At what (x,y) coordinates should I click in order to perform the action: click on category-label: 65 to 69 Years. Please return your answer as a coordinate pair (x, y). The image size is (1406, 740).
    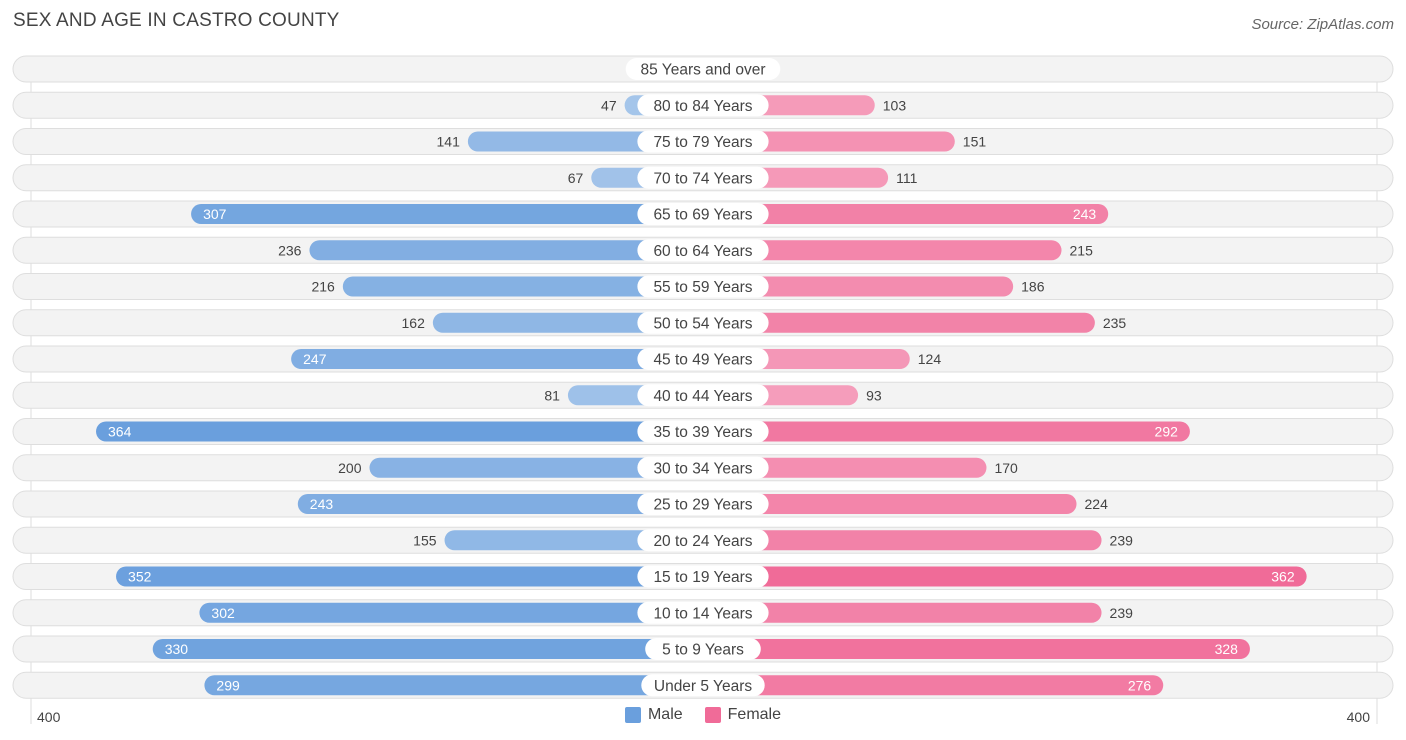
    Looking at the image, I should click on (702, 215).